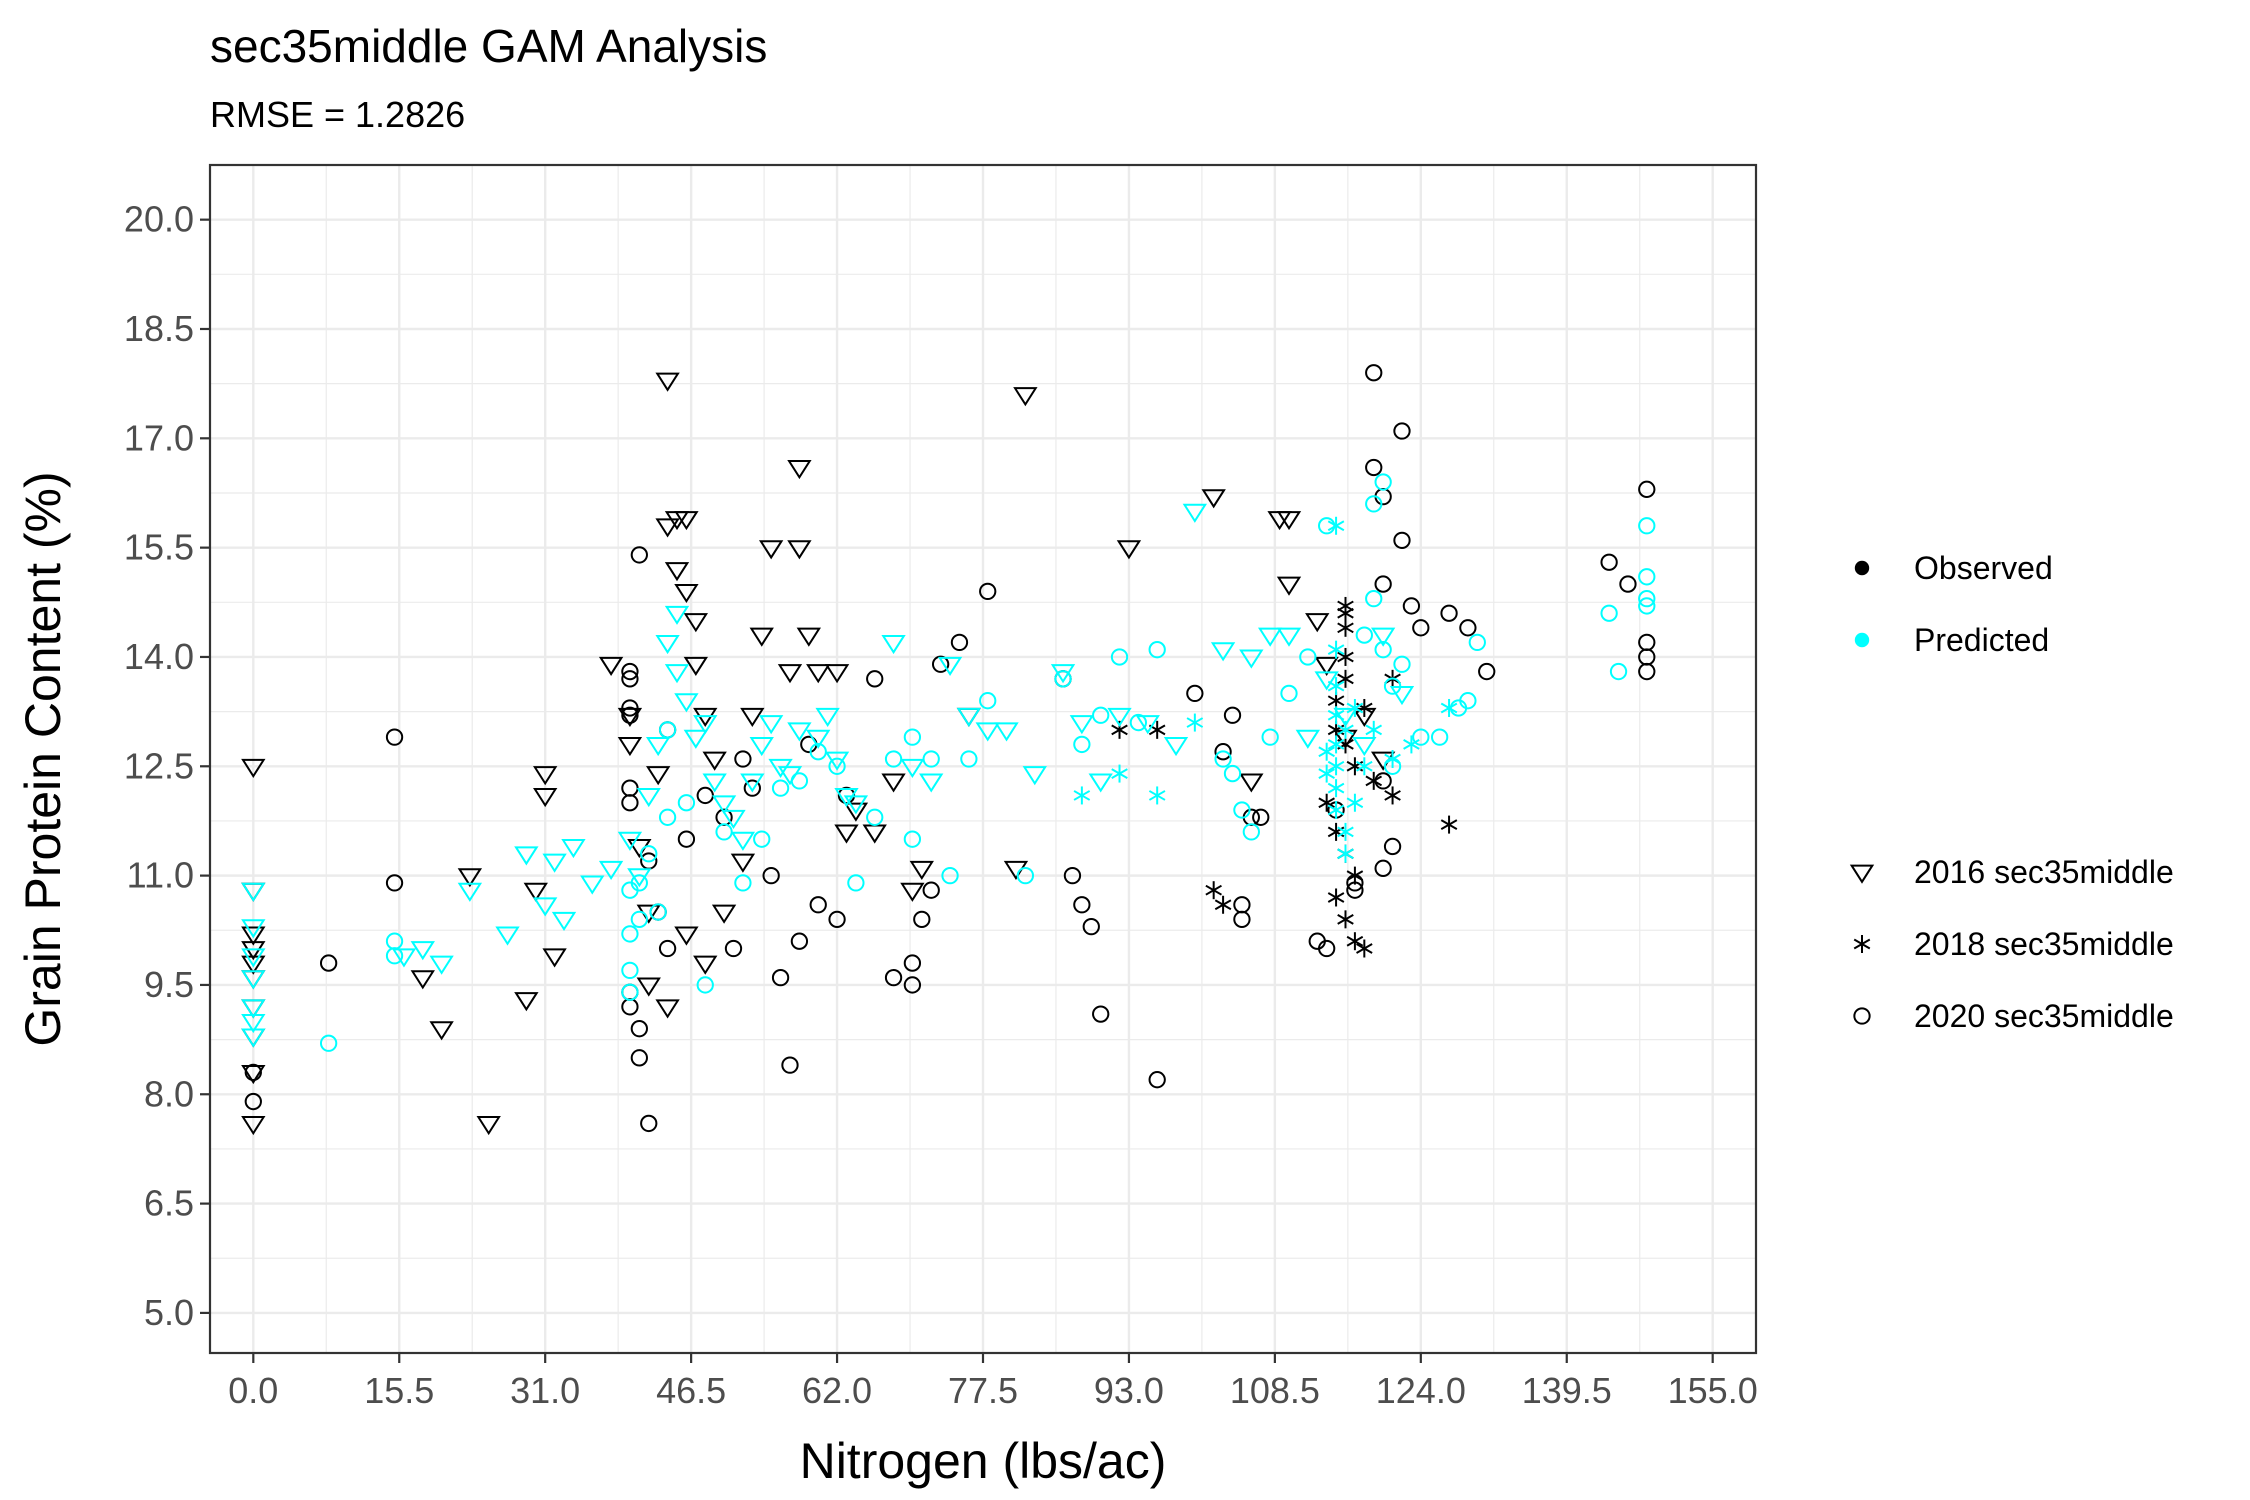 This screenshot has width=2250, height=1500. I want to click on y-tick-label: 11.0, so click(160, 875).